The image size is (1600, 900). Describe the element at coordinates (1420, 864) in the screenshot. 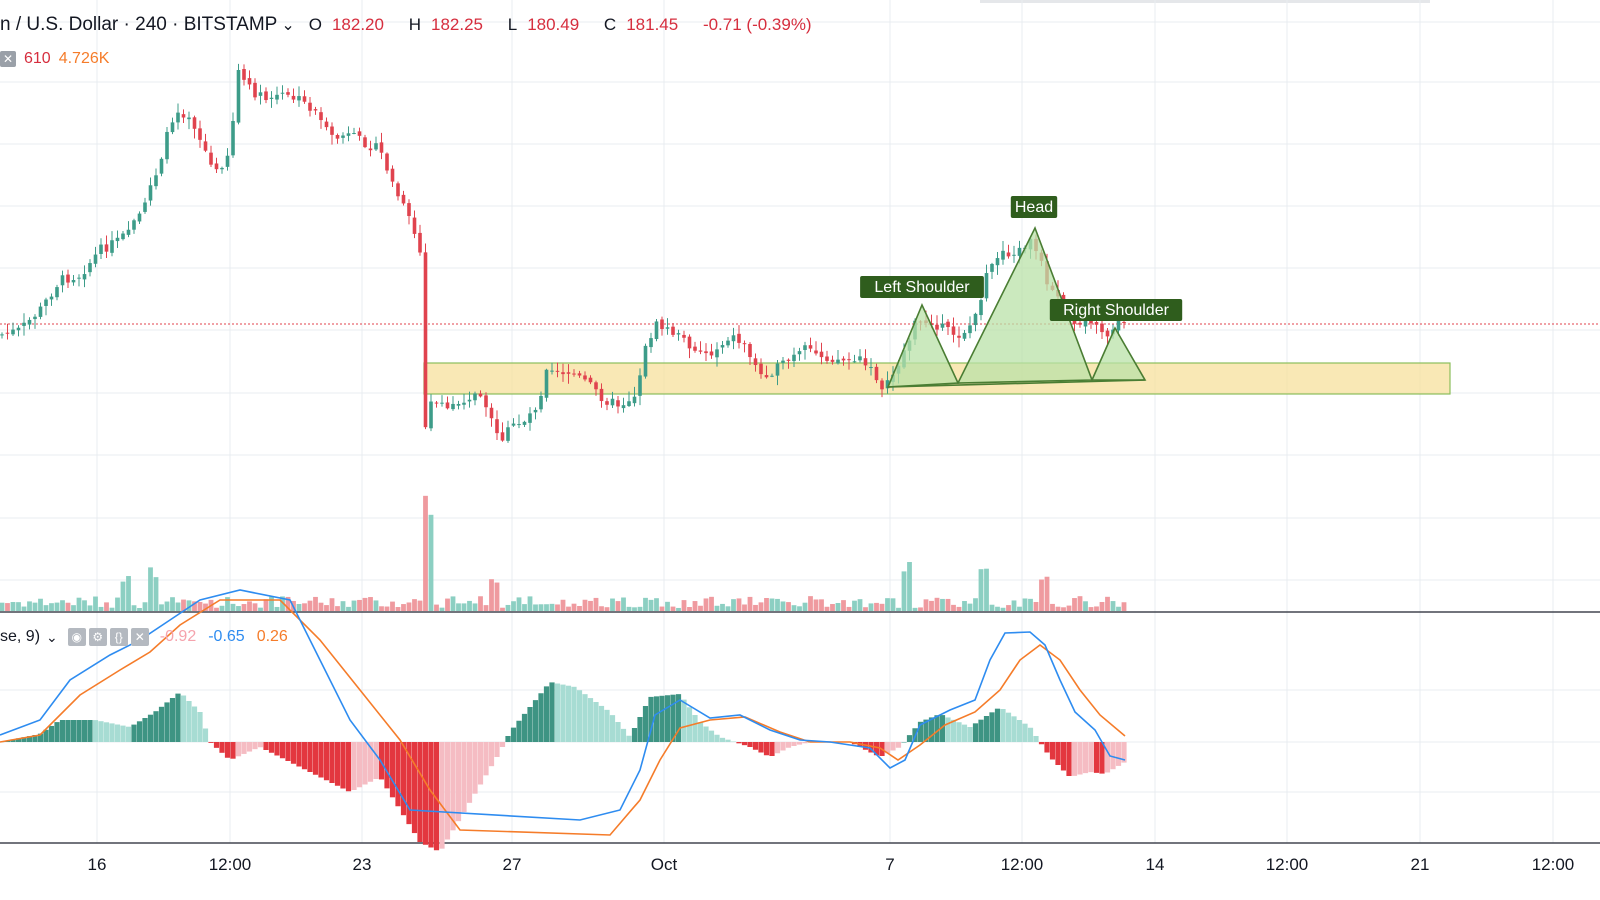

I see `x-axis-label: 21` at that location.